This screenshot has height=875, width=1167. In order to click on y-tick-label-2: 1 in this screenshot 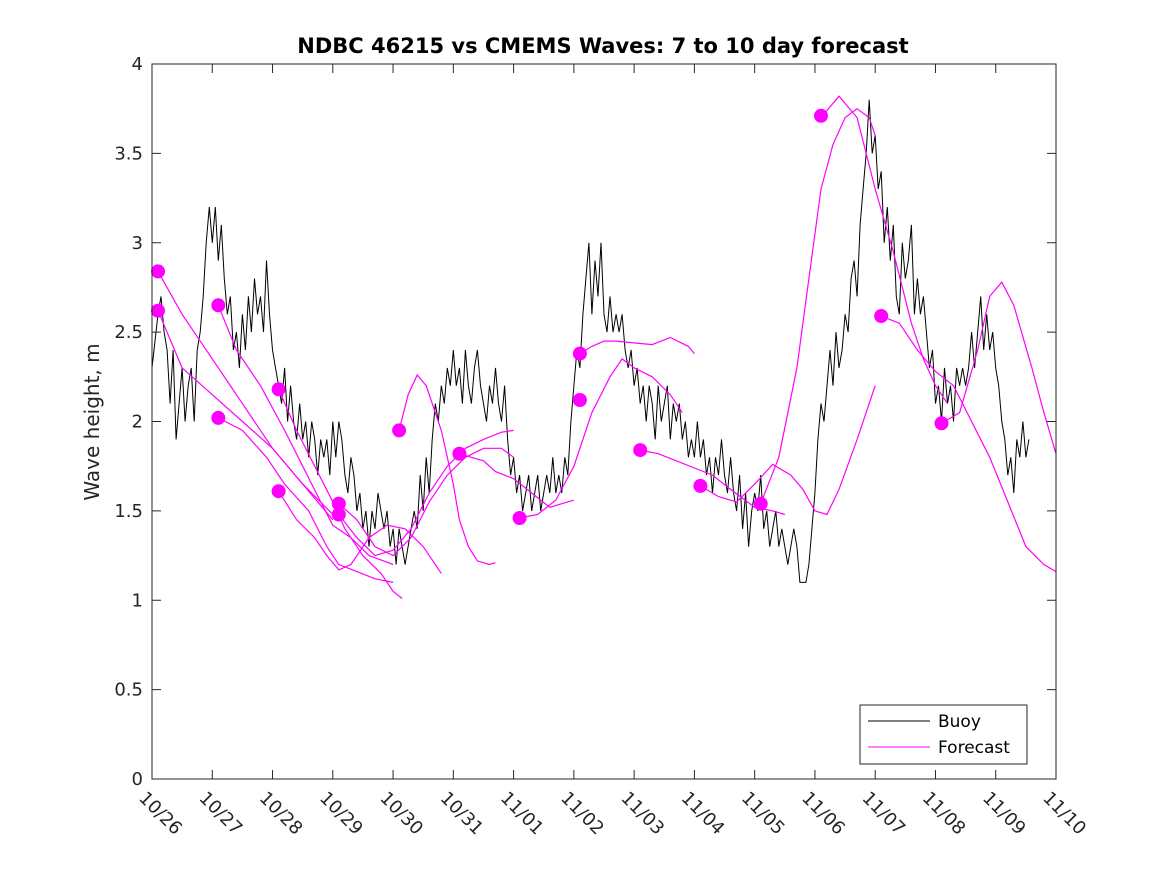, I will do `click(137, 600)`.